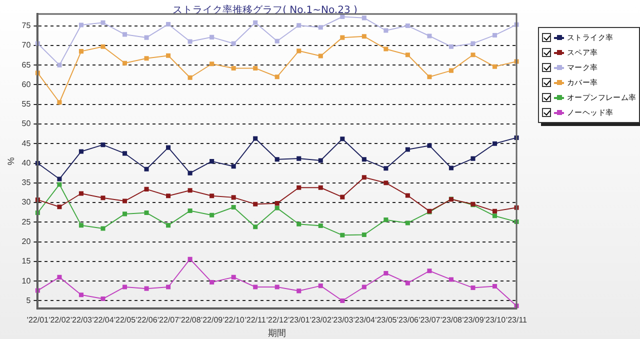  Describe the element at coordinates (451, 320) in the screenshot. I see `x-tick-label: '23/08` at that location.